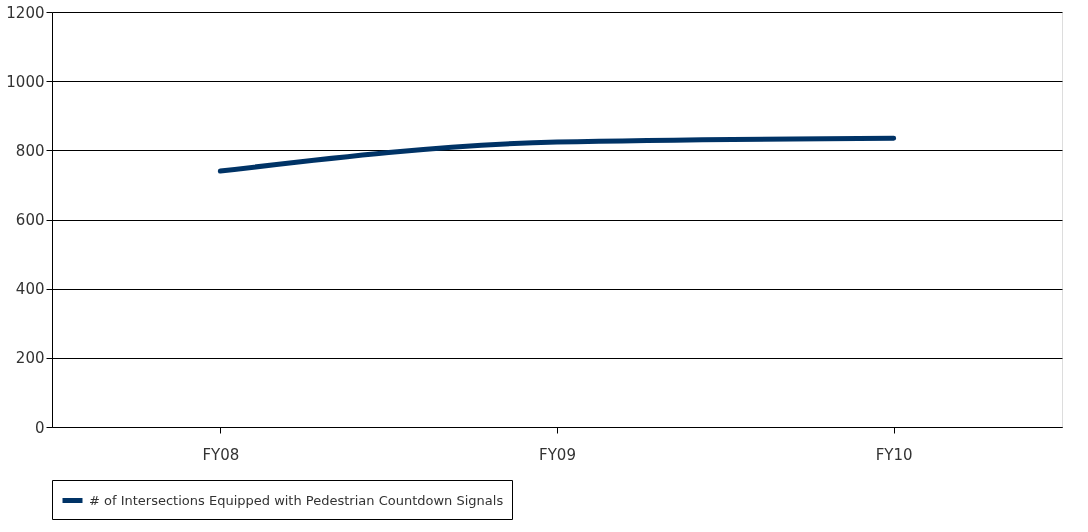 This screenshot has width=1088, height=532. Describe the element at coordinates (25, 81) in the screenshot. I see `y-tick-label: 1000` at that location.